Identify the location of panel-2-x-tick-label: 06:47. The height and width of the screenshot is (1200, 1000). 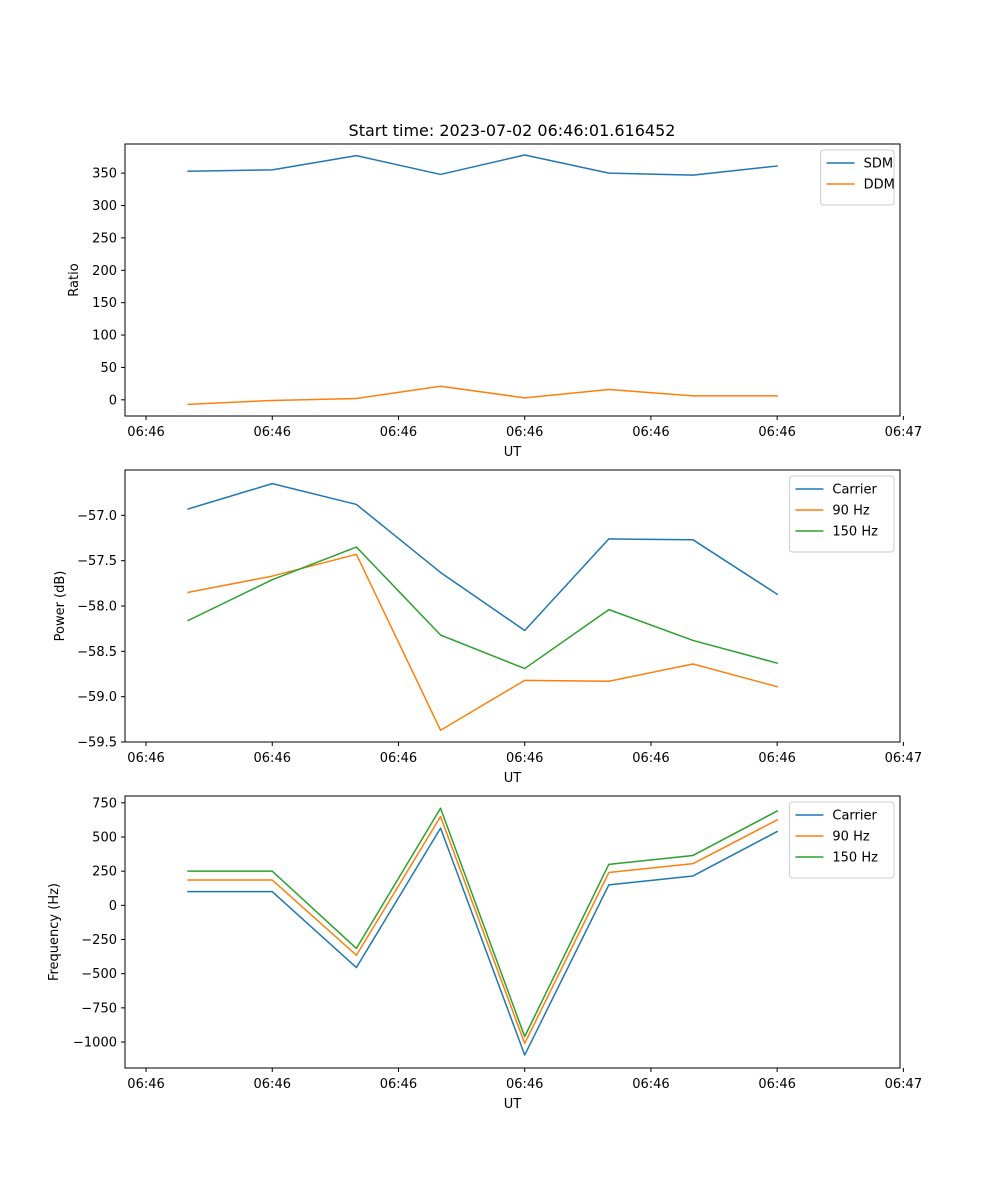
(903, 758).